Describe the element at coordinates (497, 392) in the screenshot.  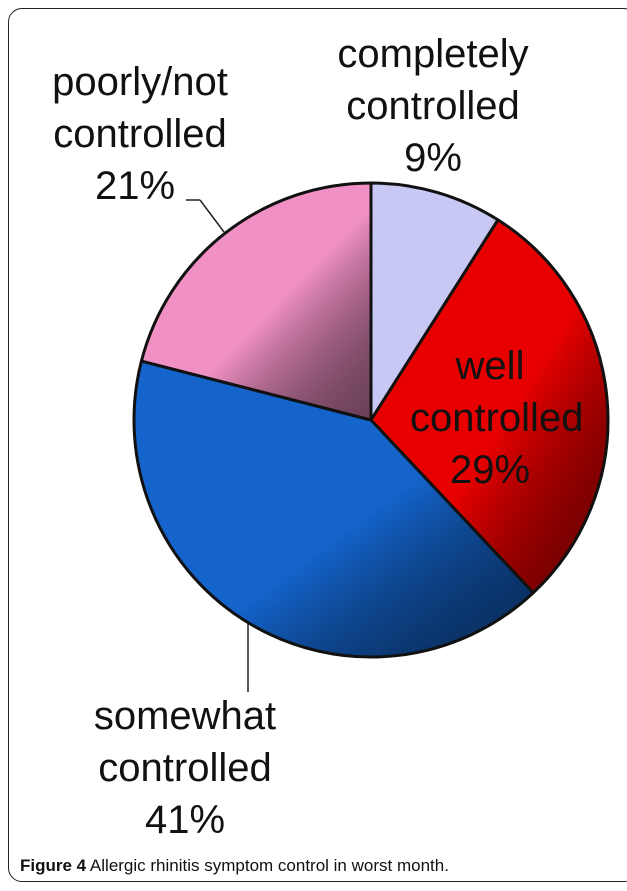
I see `category-label: well controlled` at that location.